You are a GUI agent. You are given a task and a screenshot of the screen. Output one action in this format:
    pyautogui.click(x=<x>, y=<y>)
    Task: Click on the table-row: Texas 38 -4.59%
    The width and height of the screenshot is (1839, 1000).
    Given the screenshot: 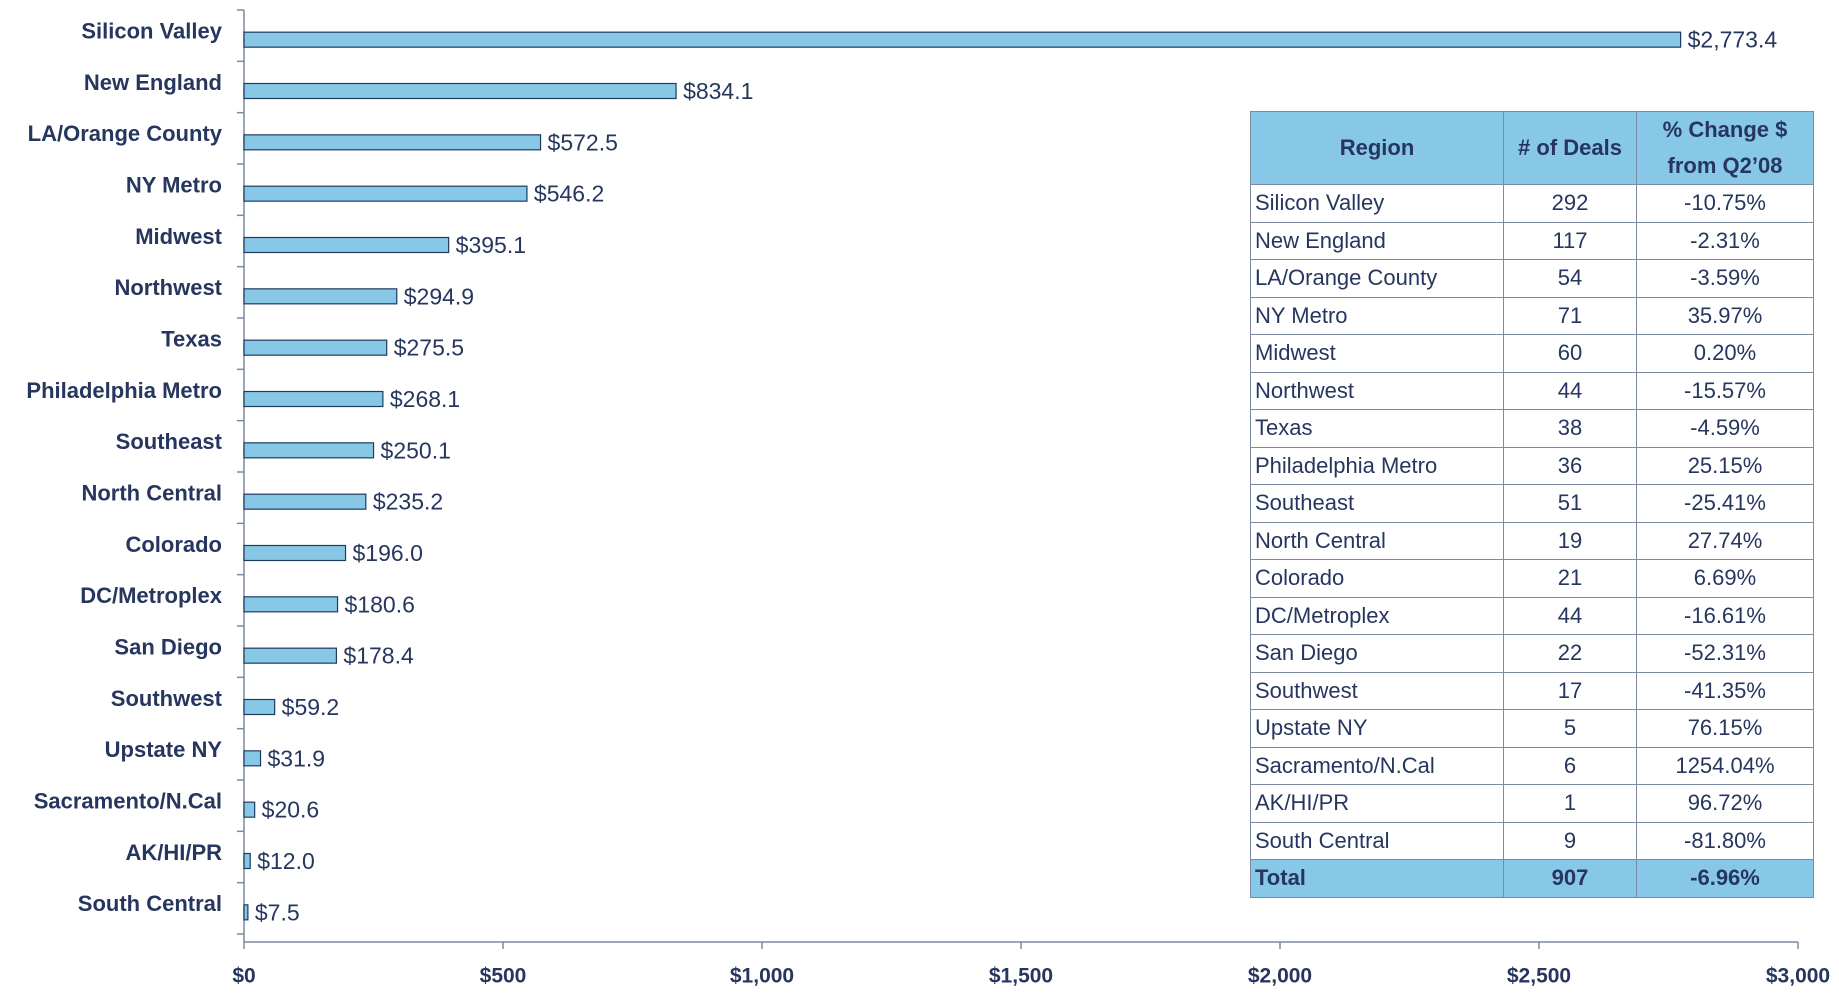 What is the action you would take?
    pyautogui.click(x=1532, y=428)
    